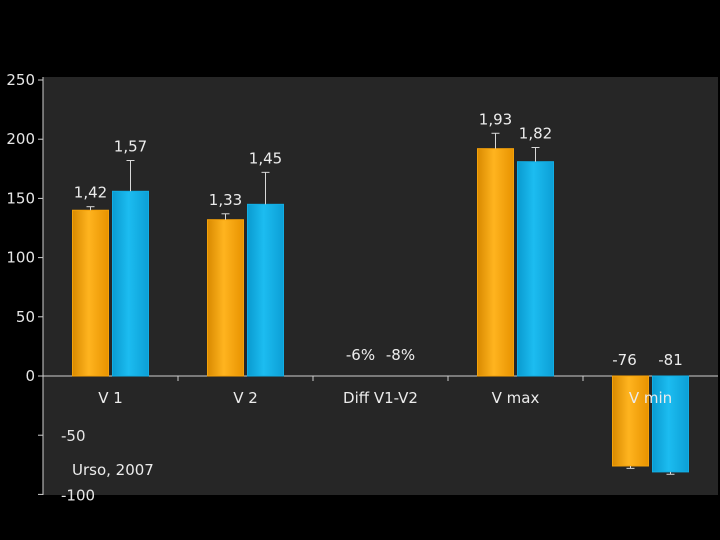  Describe the element at coordinates (380, 398) in the screenshot. I see `x-category-label: Diff V1-V2` at that location.